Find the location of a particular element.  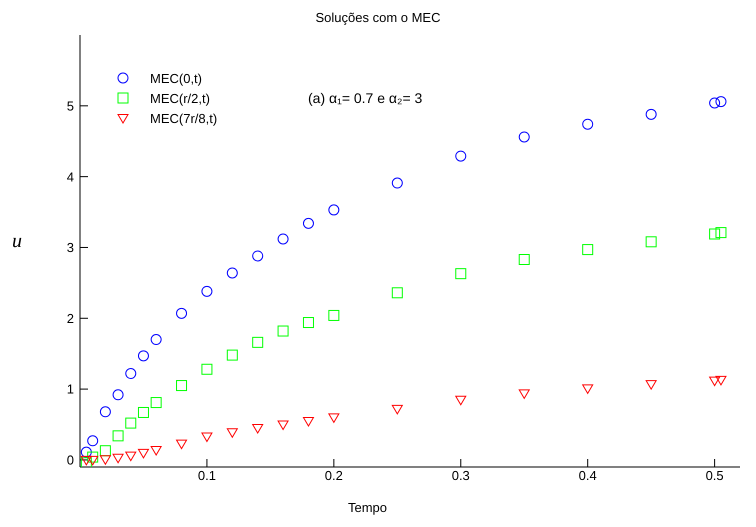

chart-title: Soluções com o MEC is located at coordinates (378, 17).